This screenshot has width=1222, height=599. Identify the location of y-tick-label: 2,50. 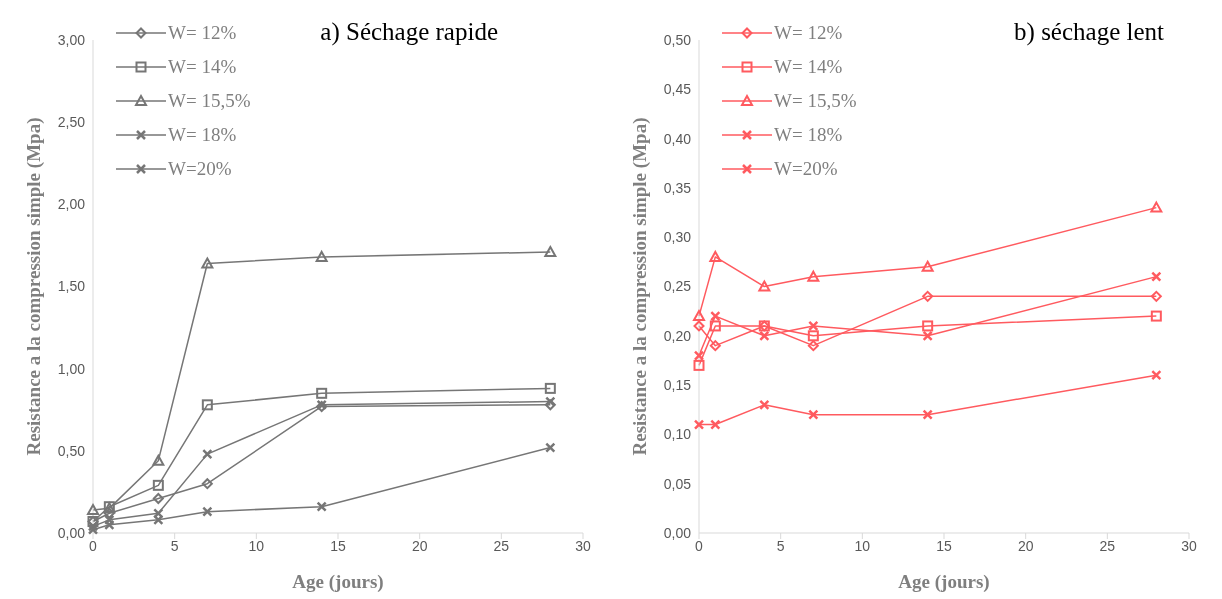
(71, 122).